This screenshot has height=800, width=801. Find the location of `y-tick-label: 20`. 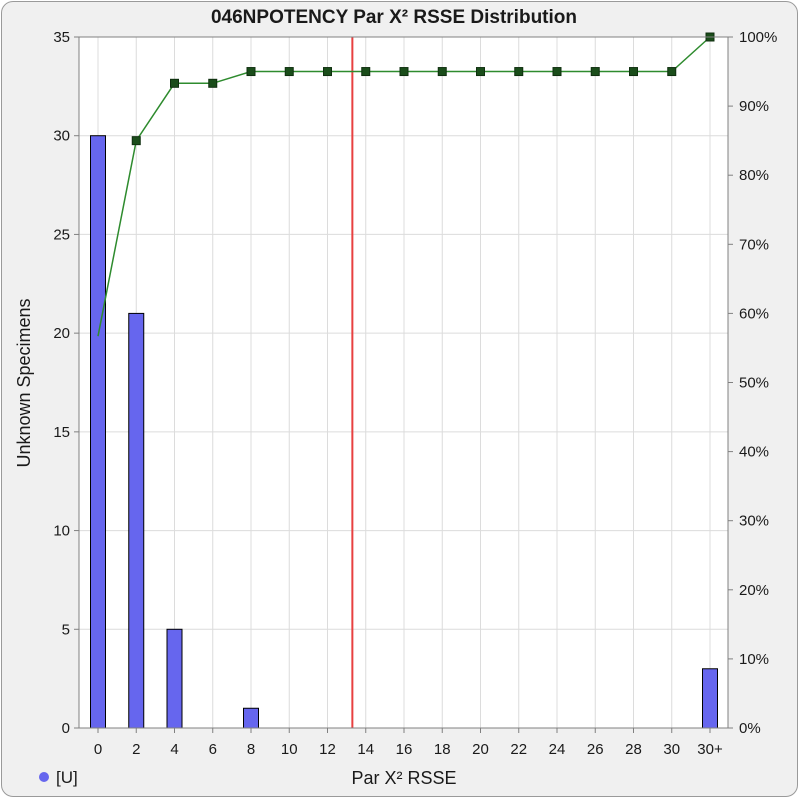

y-tick-label: 20 is located at coordinates (61, 333).